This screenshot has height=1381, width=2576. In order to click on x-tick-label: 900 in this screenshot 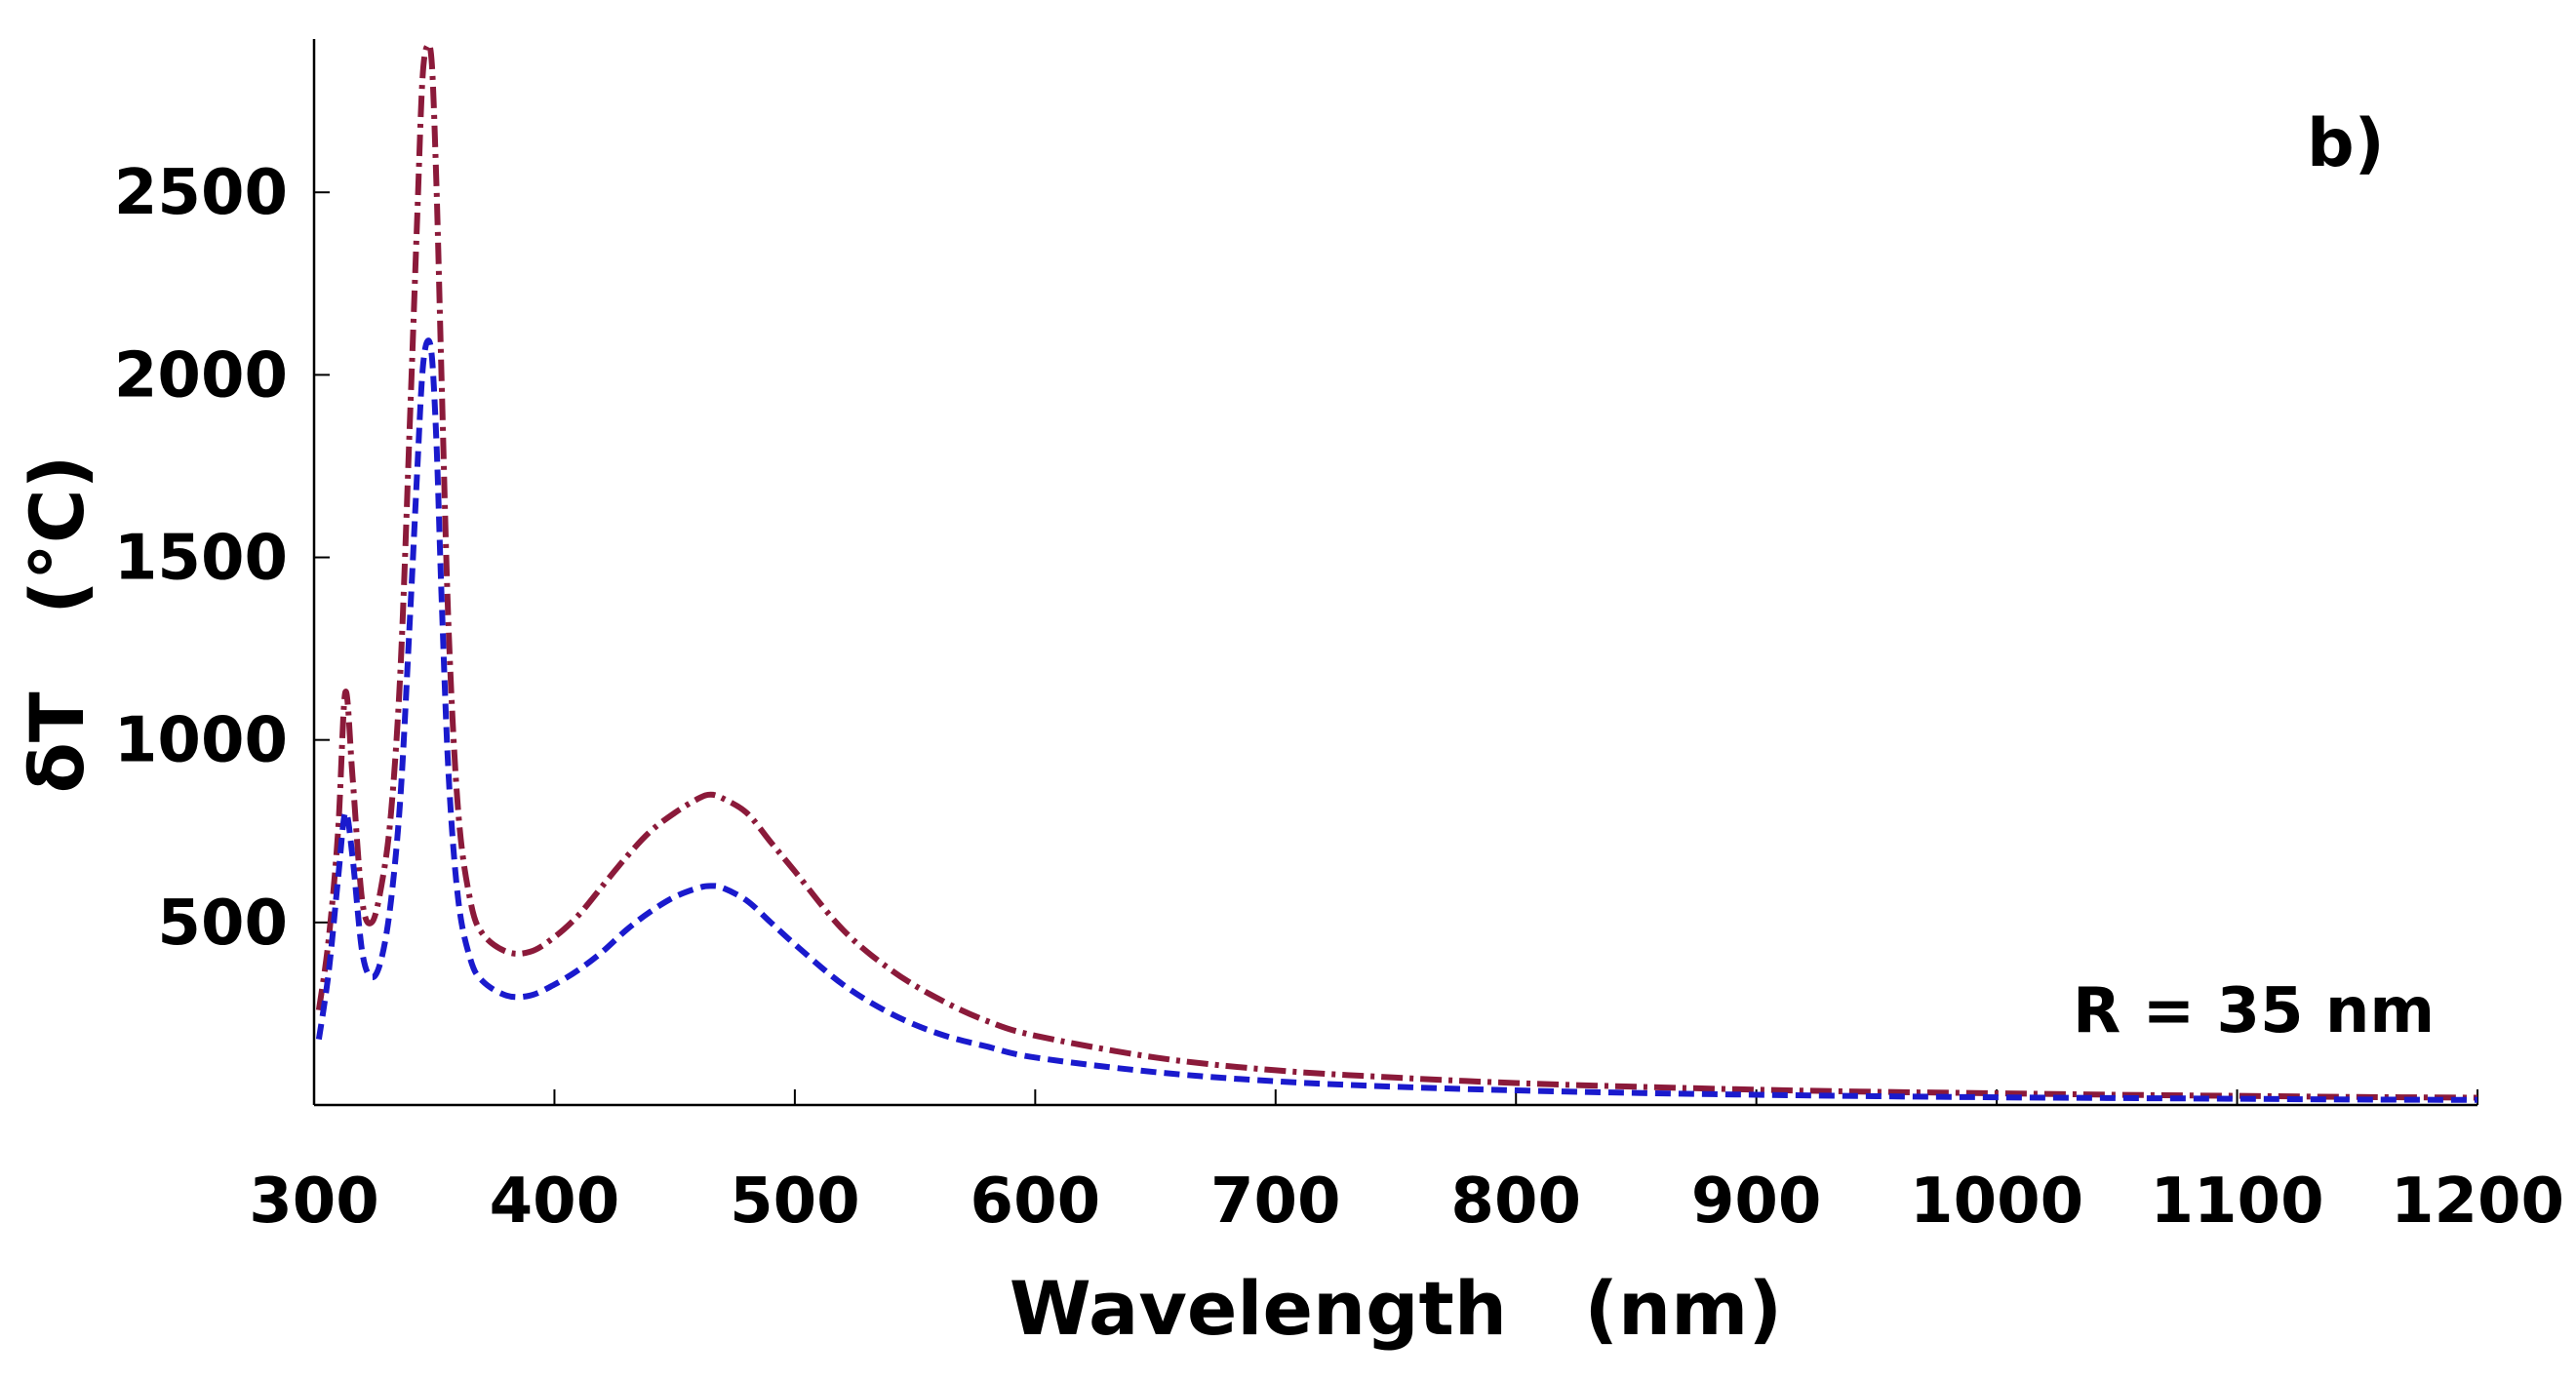, I will do `click(1756, 1201)`.